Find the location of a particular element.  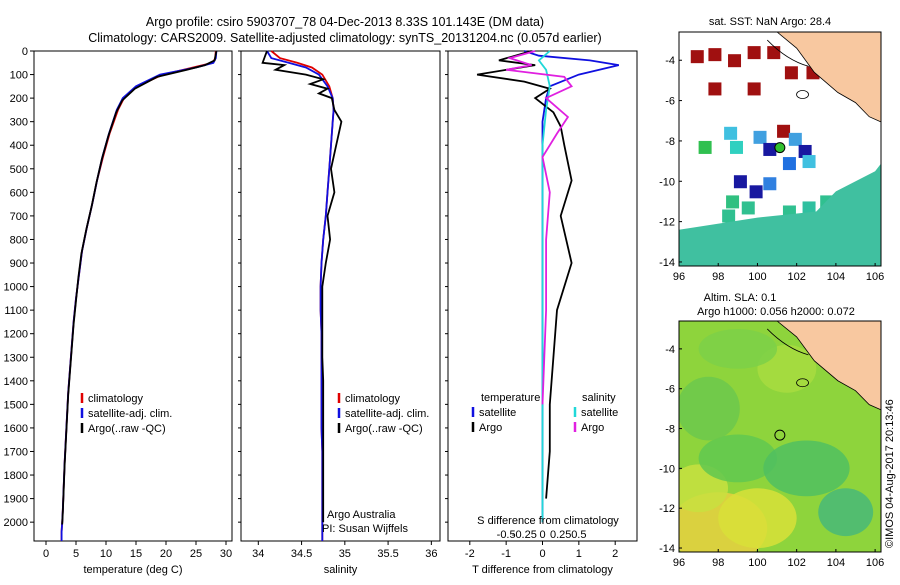

x-tick-label: 25 is located at coordinates (196, 554).